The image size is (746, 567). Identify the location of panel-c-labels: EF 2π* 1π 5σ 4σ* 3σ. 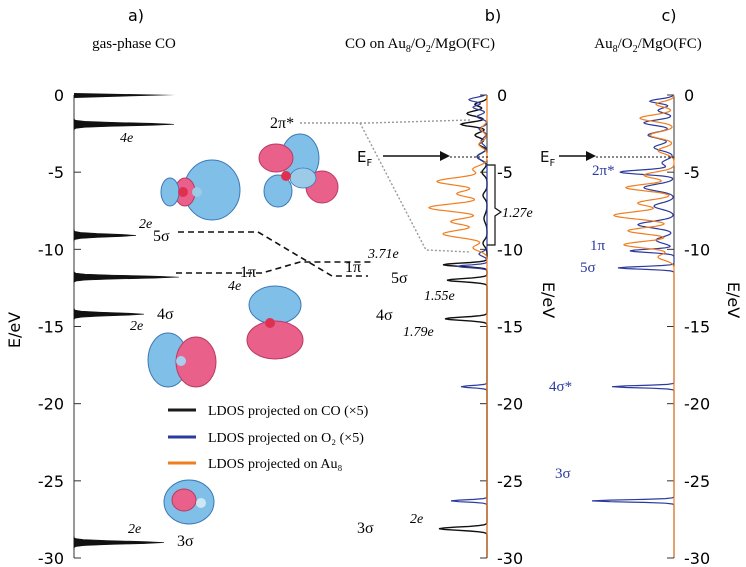
(577, 315).